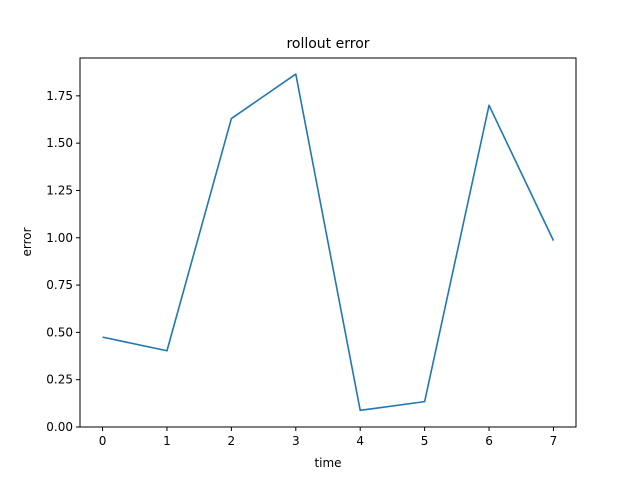 The image size is (640, 480). What do you see at coordinates (328, 437) in the screenshot?
I see `x-axis-ticks: 0 1 2 3 4 5 6 7` at bounding box center [328, 437].